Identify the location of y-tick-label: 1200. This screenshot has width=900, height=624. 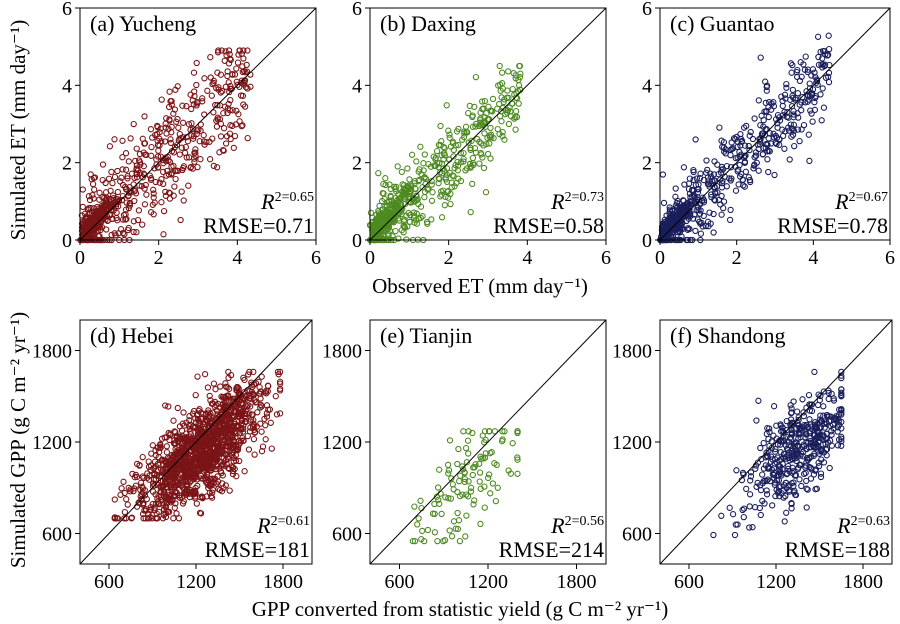
(342, 443).